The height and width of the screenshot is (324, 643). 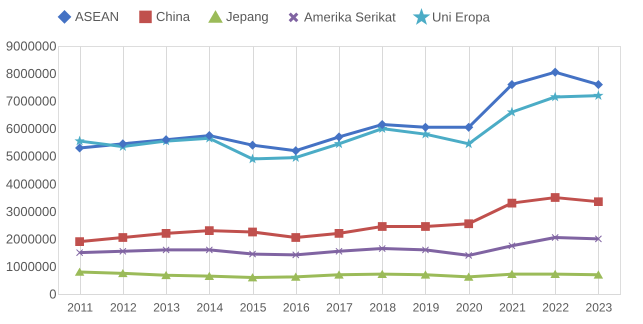 I want to click on y-tick-label: 1000000, so click(x=31, y=266).